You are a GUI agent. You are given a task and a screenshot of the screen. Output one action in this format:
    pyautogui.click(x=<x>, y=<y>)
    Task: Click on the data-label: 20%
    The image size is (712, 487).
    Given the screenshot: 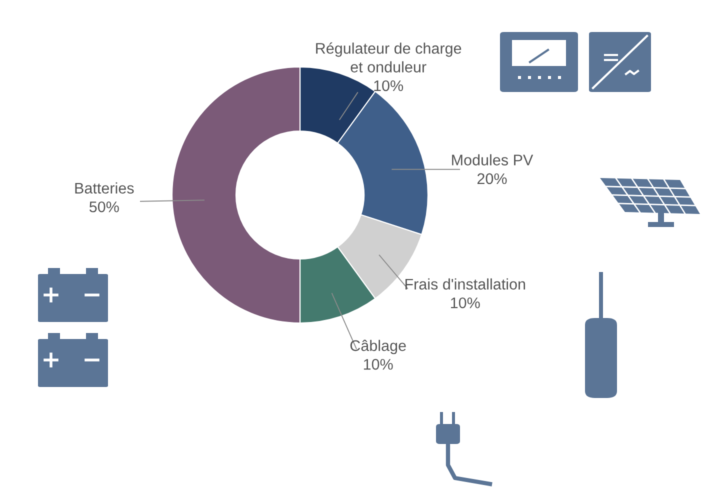 What is the action you would take?
    pyautogui.click(x=492, y=178)
    